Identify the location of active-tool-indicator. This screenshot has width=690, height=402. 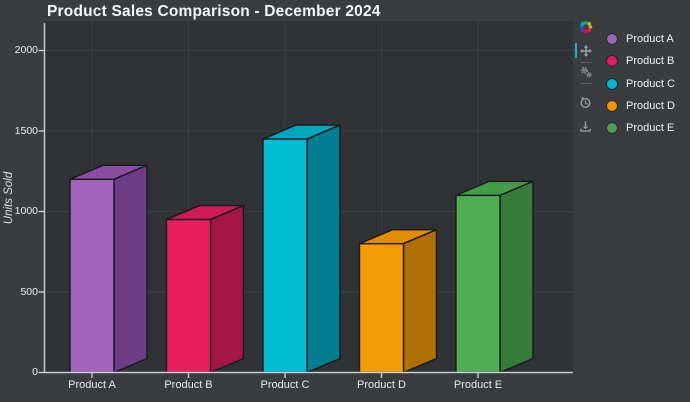
(575, 50).